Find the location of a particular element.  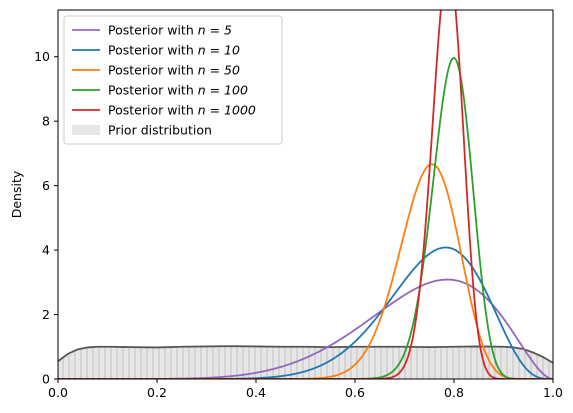

y-tick-label: 8 is located at coordinates (46, 121).